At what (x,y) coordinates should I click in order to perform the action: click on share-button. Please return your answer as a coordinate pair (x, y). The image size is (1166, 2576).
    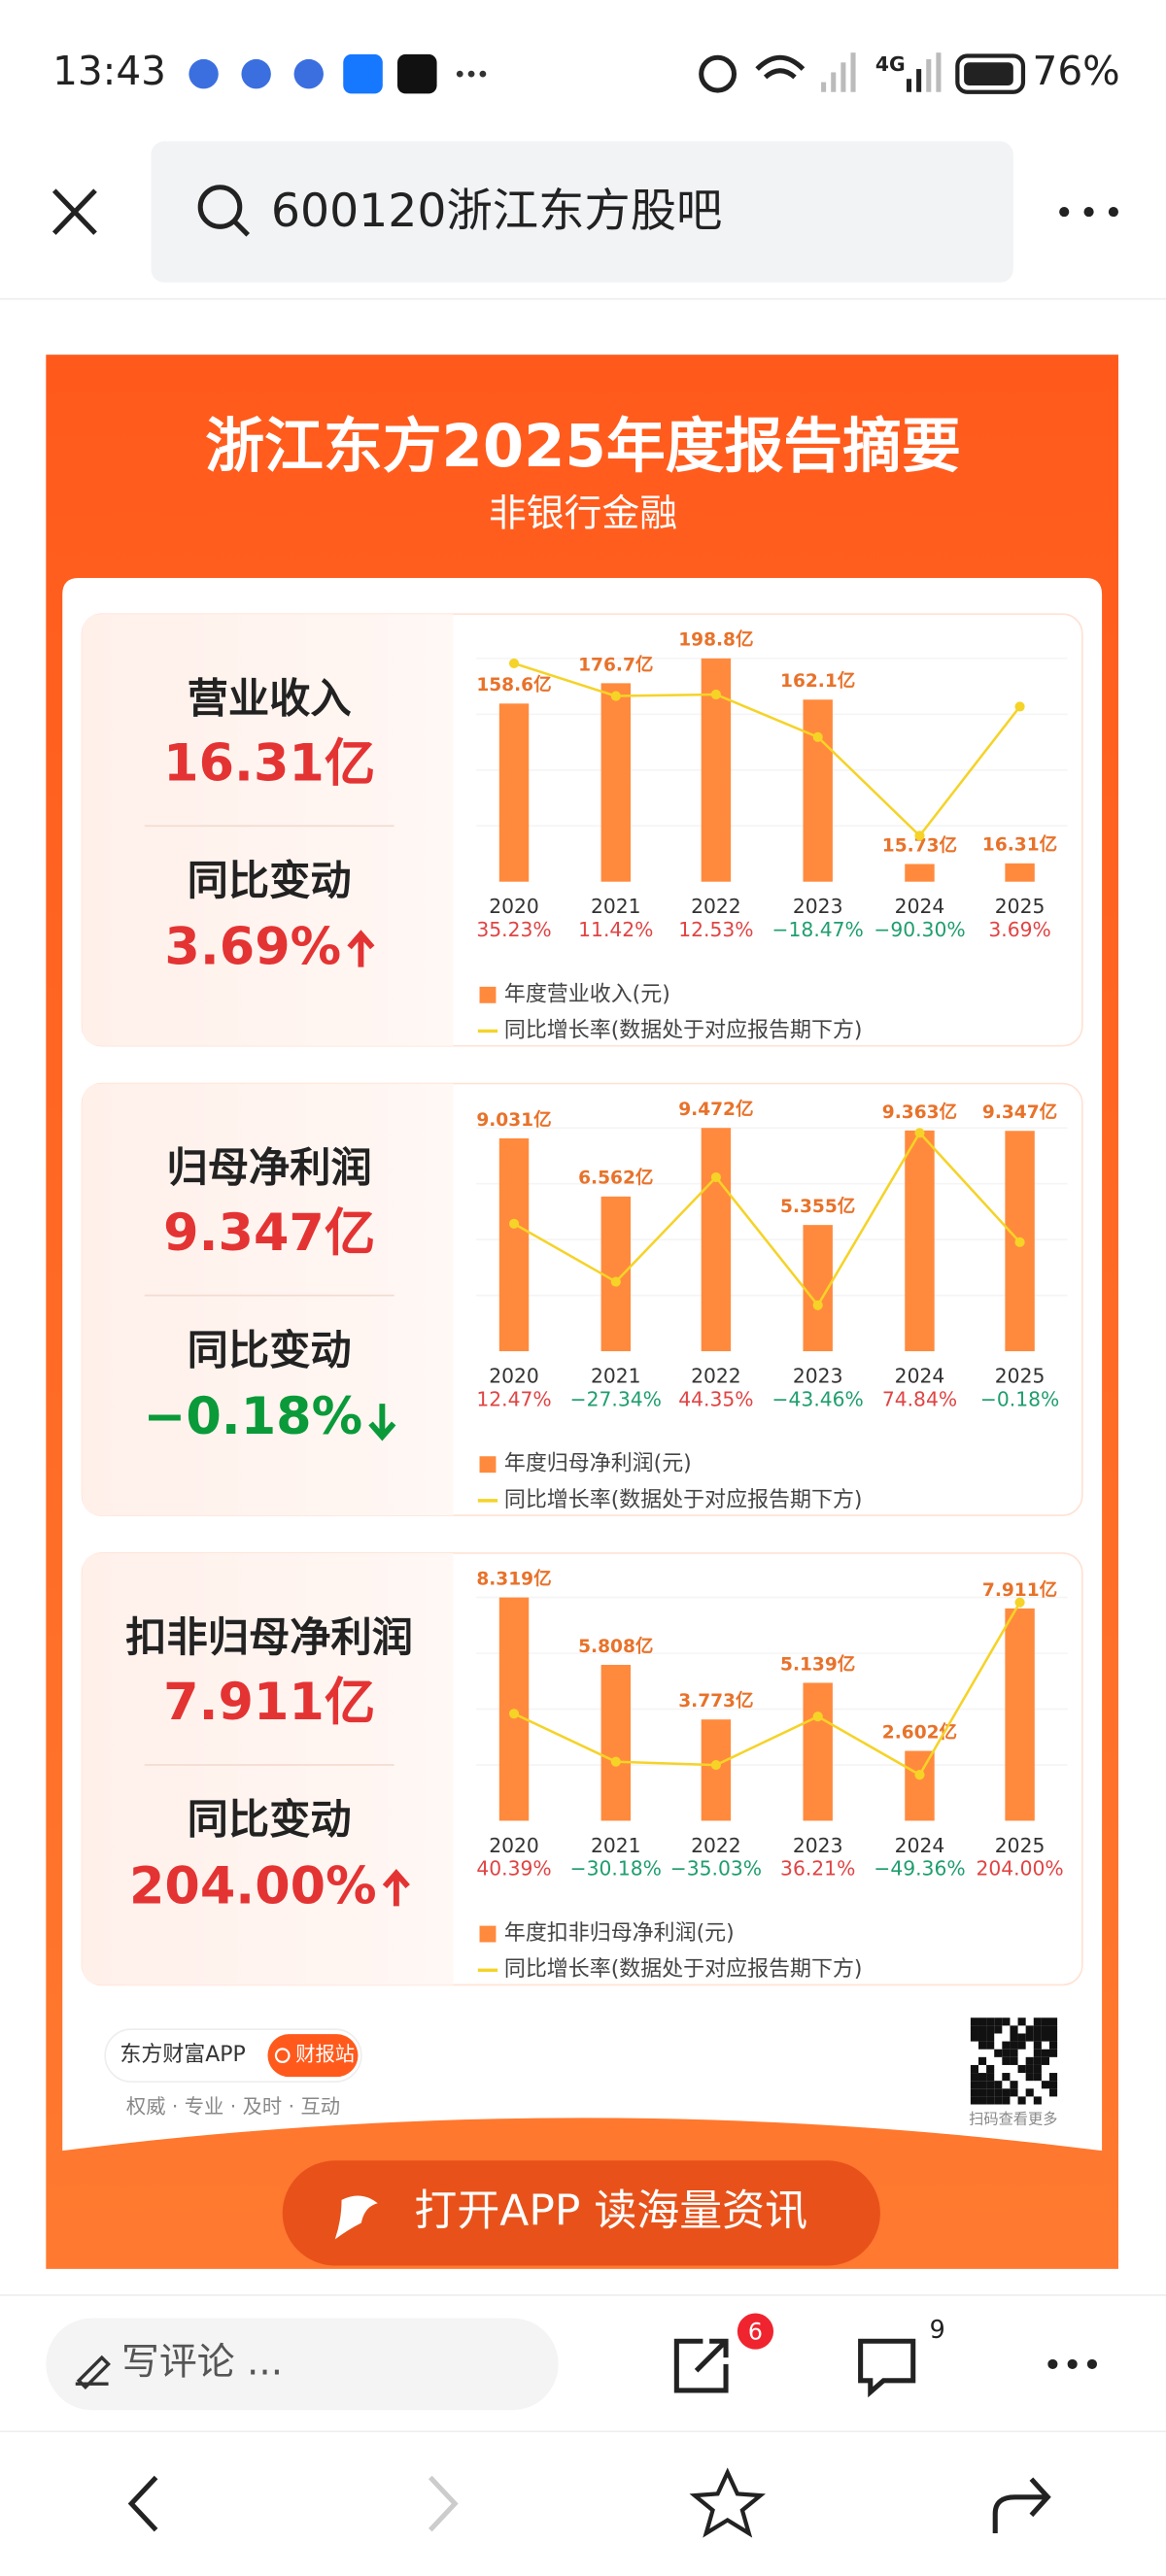
    Looking at the image, I should click on (701, 2365).